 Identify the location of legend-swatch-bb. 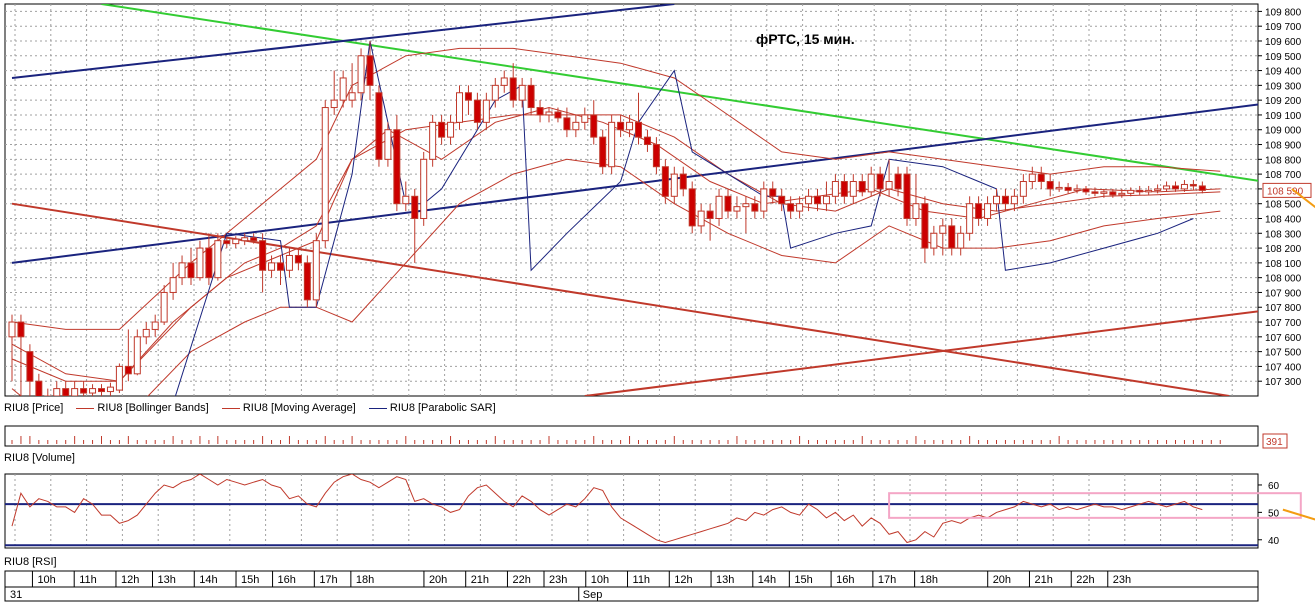
(85, 408).